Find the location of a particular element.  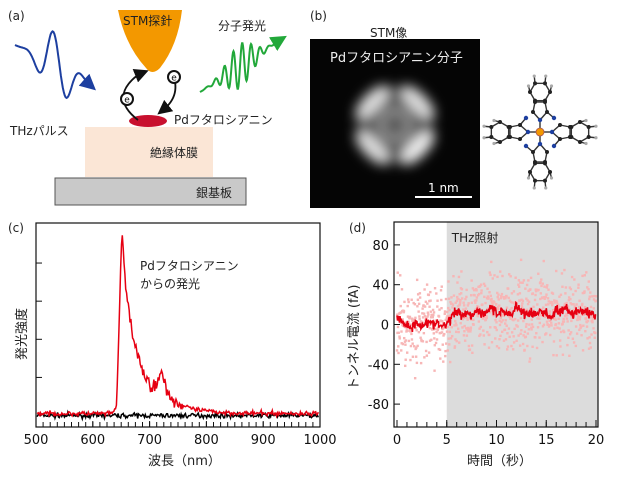

x-tick-label: 20 is located at coordinates (596, 440).